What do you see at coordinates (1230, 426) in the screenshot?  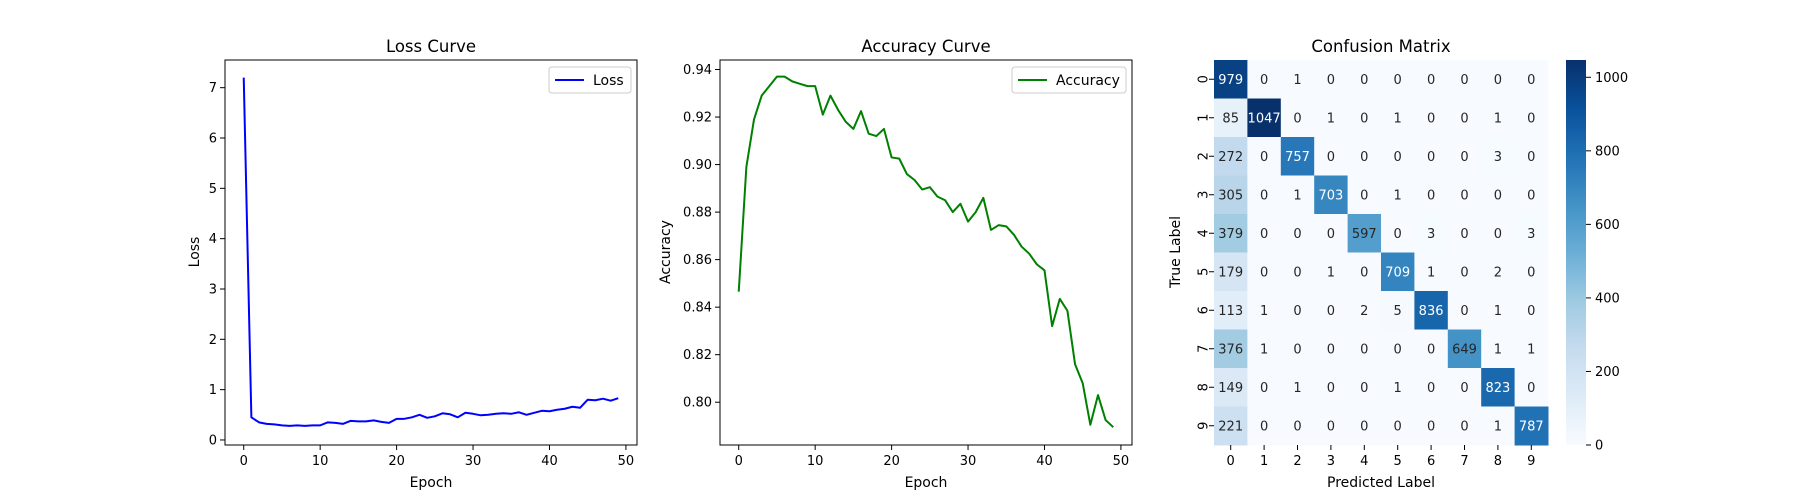 I see `confusion-cell-value: 221` at bounding box center [1230, 426].